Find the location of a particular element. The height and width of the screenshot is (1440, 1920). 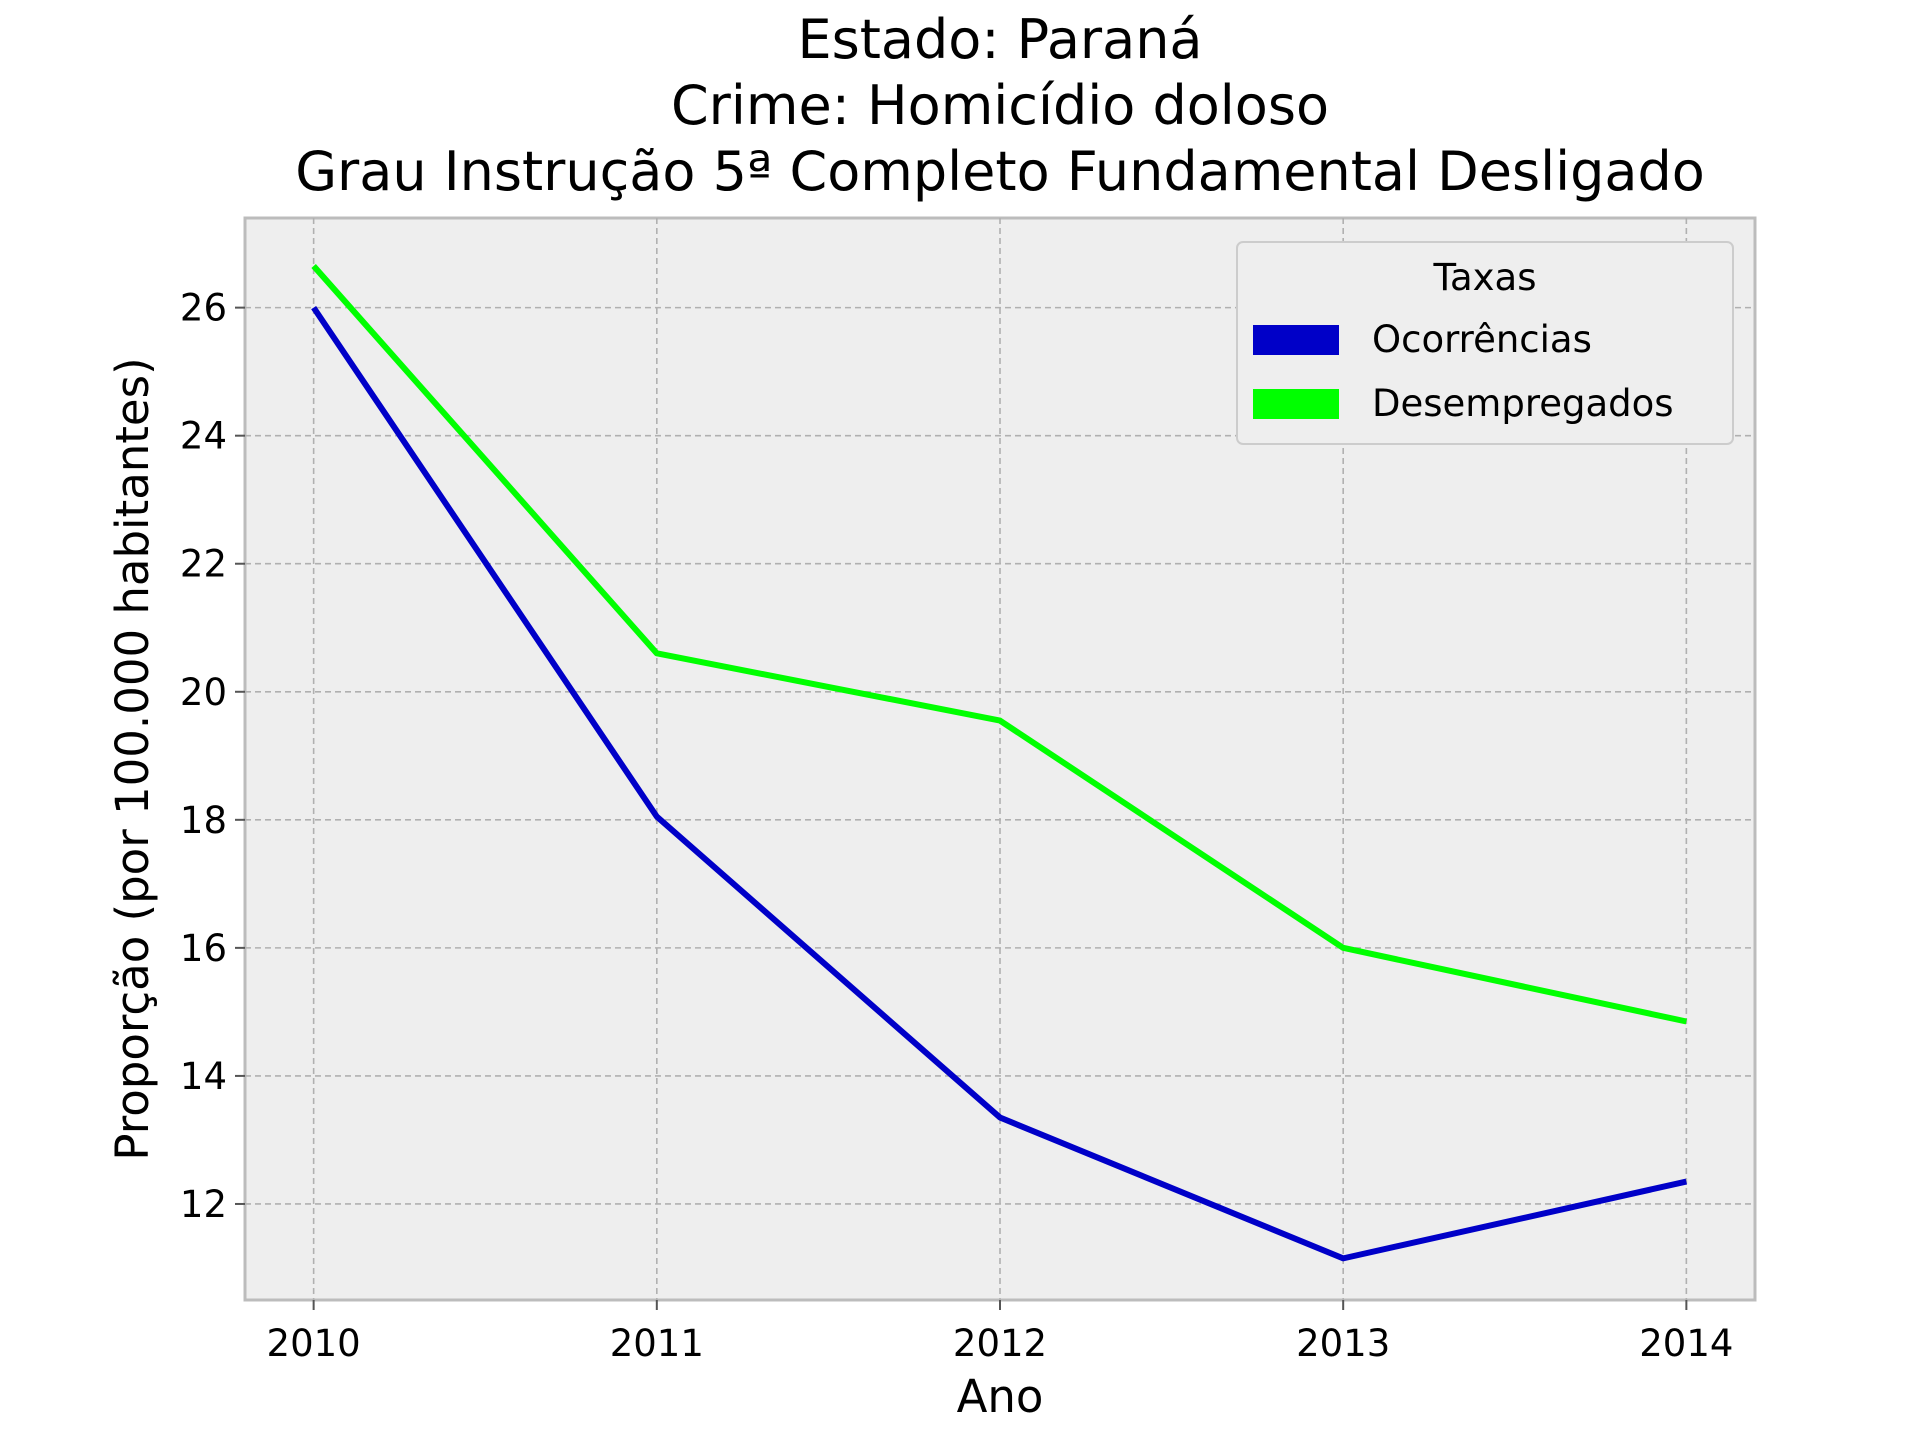

y-tick-label: 18 is located at coordinates (203, 820).